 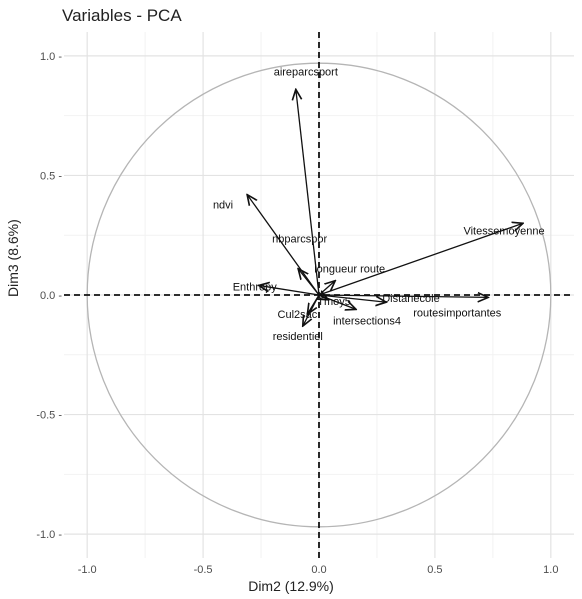 I want to click on arrow-enthropy, so click(x=289, y=290).